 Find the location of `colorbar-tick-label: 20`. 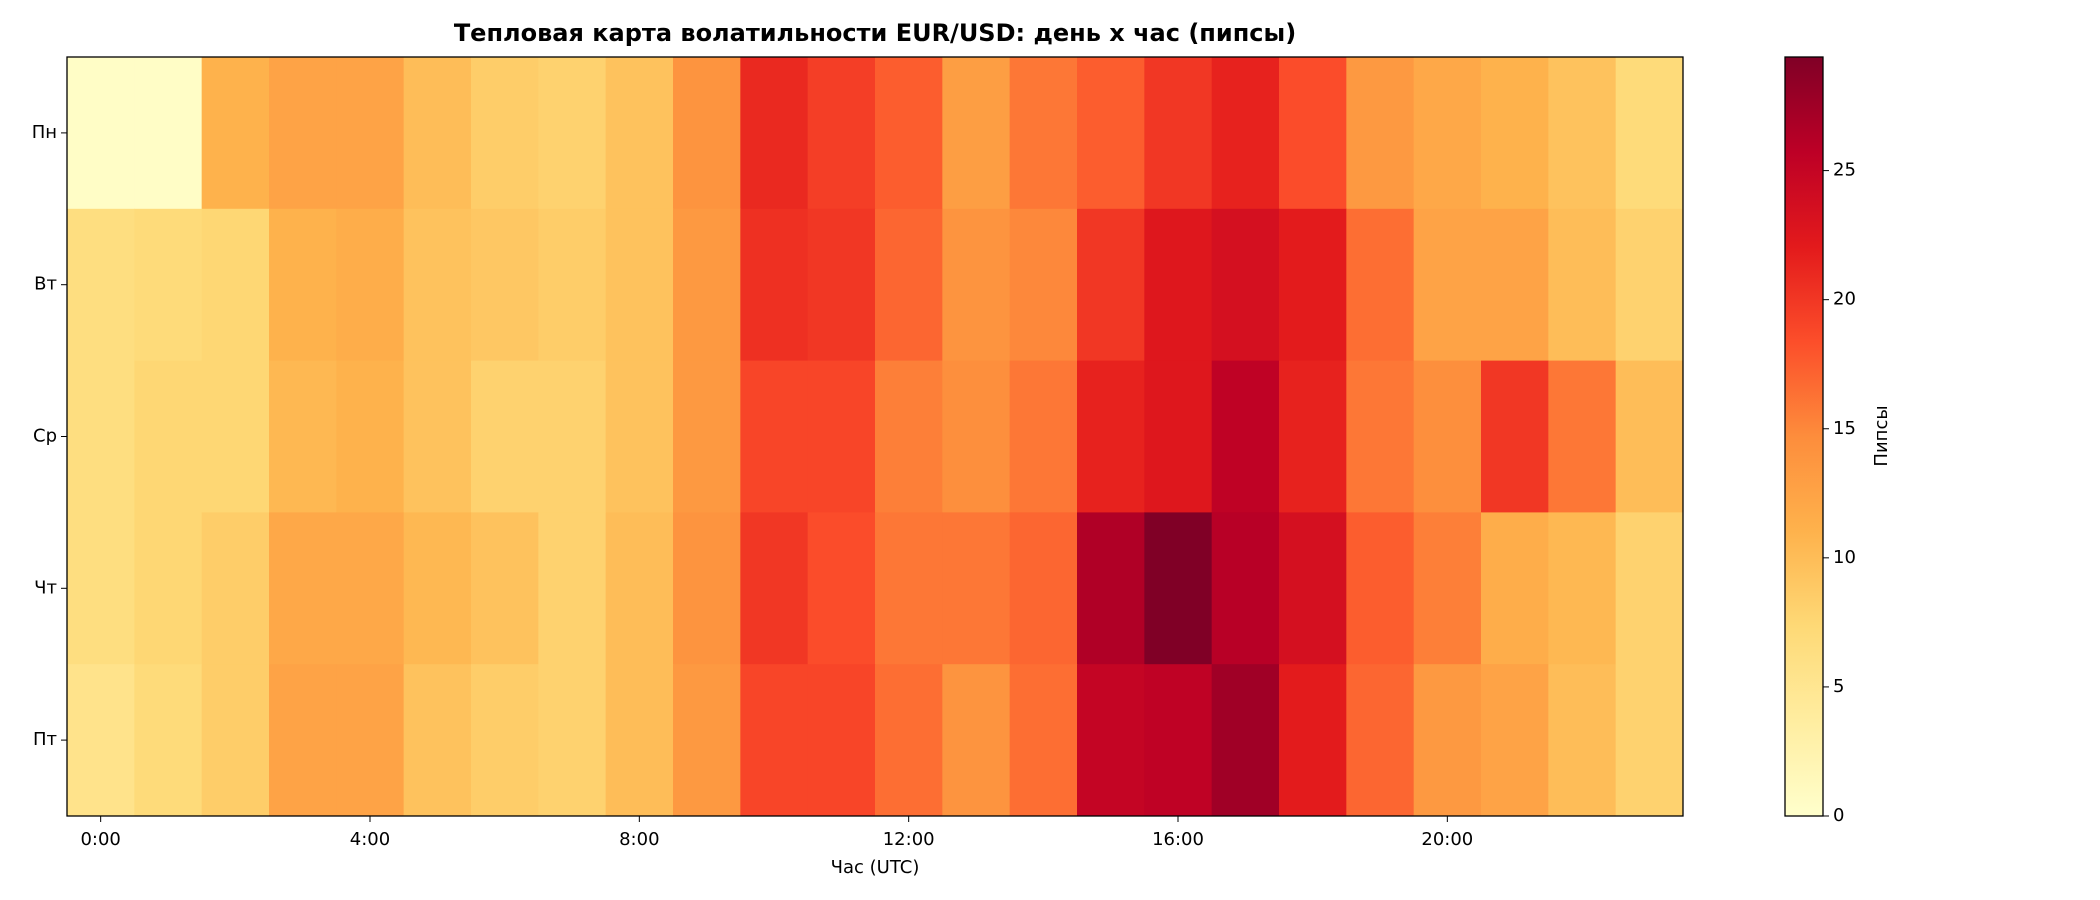

colorbar-tick-label: 20 is located at coordinates (1844, 299).